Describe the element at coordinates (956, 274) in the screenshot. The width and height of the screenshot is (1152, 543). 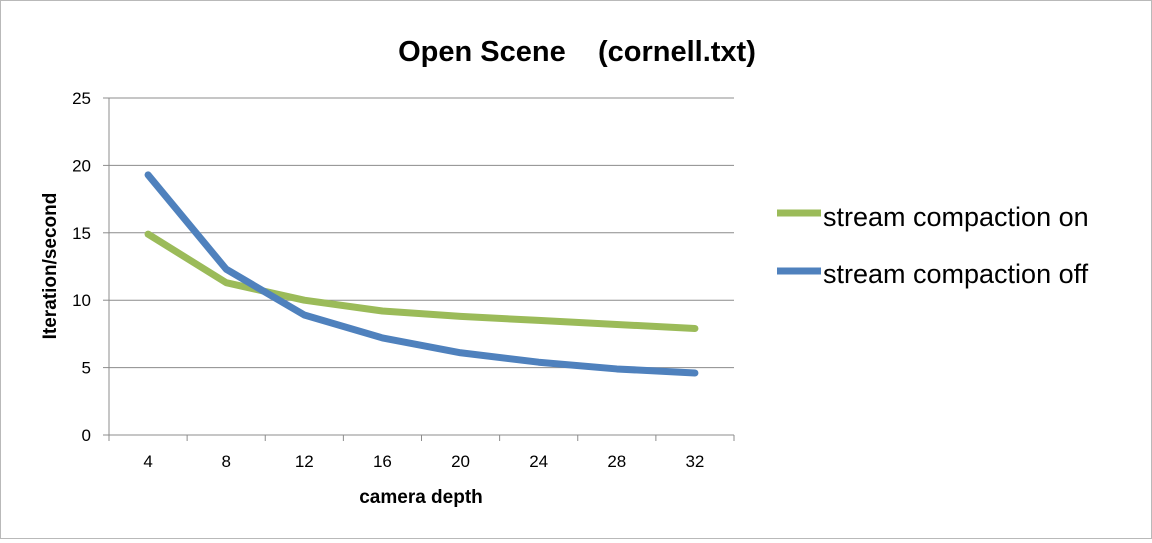
I see `legend-label-stream-compaction-off: stream compaction off` at that location.